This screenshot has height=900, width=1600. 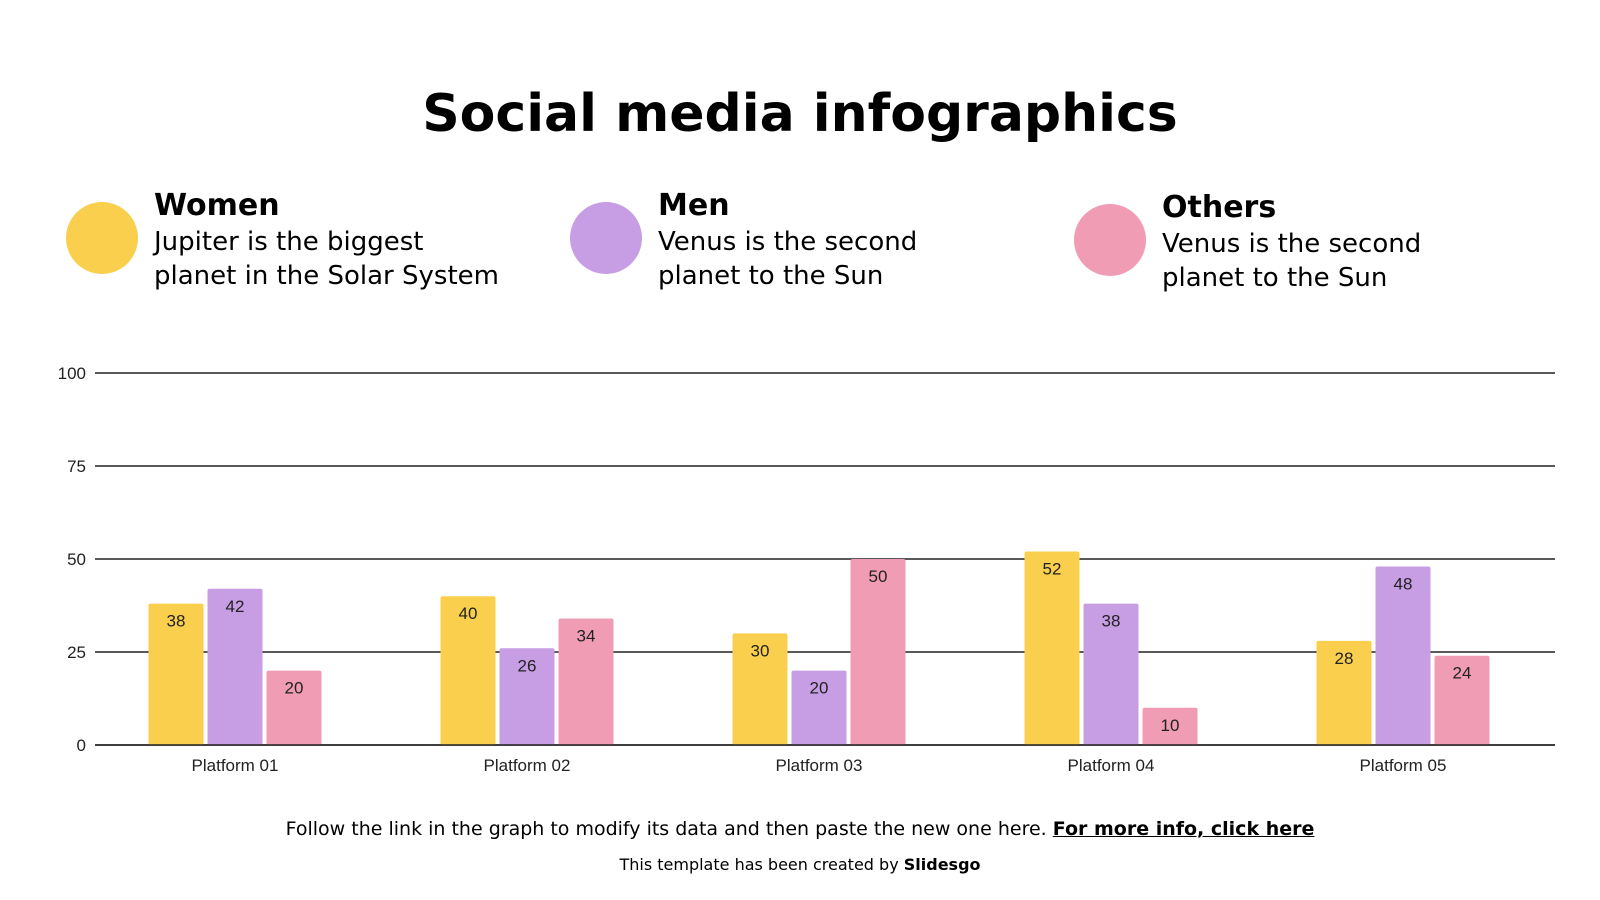 I want to click on y-tick-label: 0, so click(x=81, y=745).